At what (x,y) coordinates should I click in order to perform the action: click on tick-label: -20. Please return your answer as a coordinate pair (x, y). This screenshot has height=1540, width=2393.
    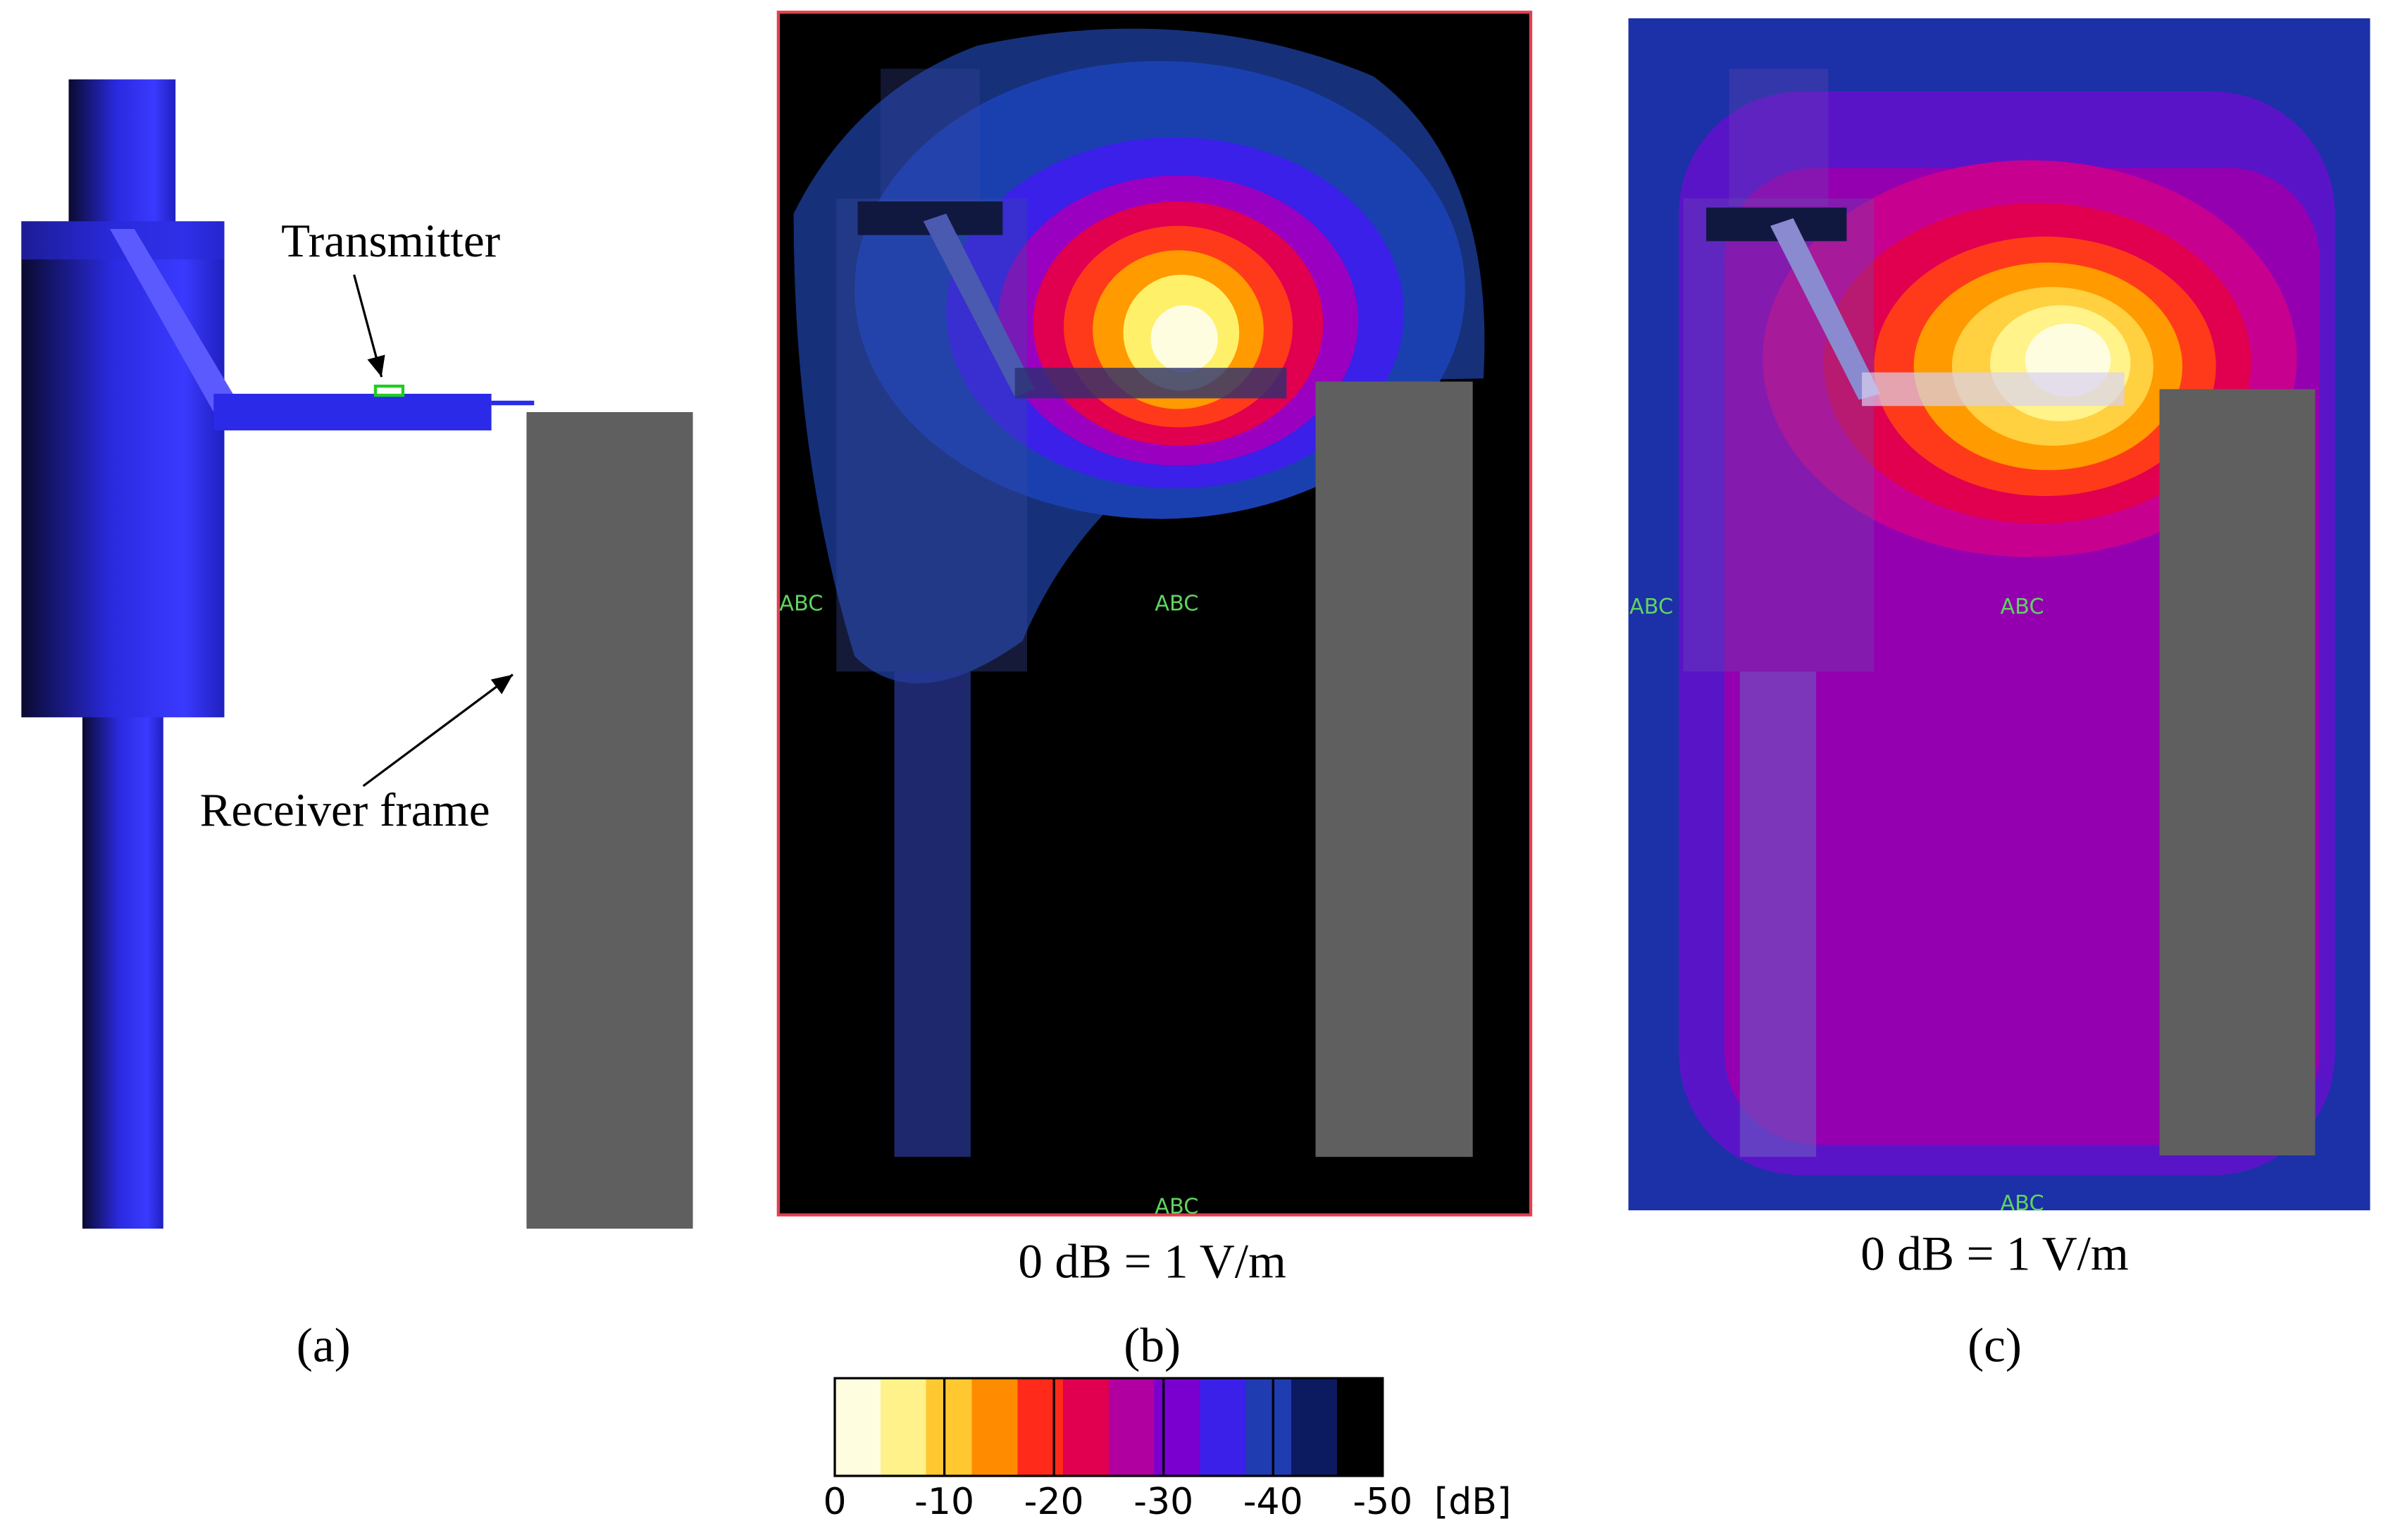
    Looking at the image, I should click on (1054, 1502).